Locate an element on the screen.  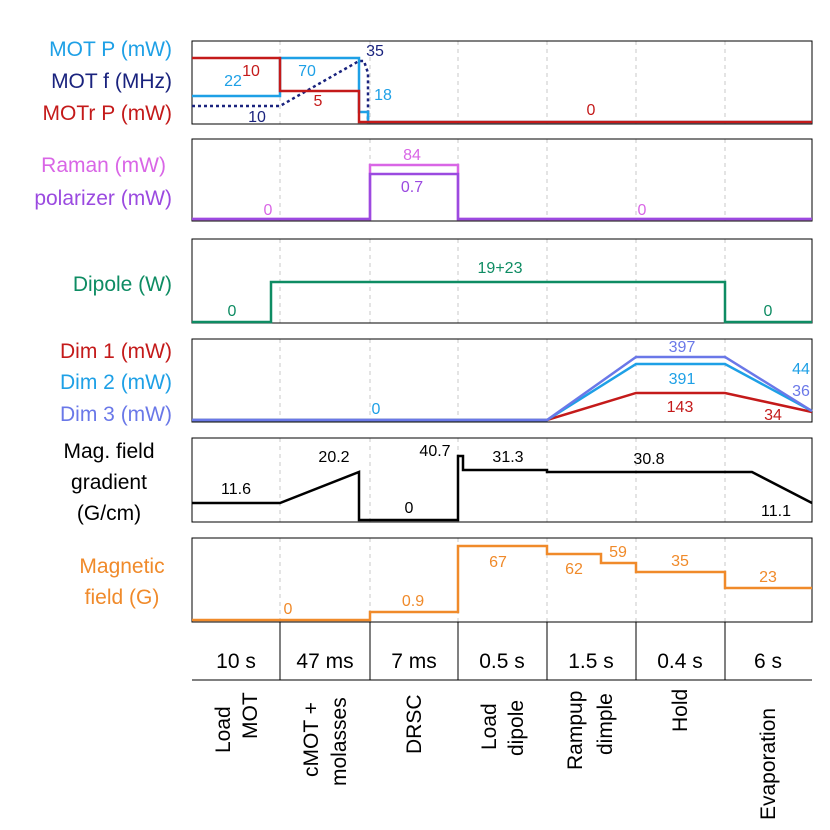
dipole-off-right-value: 0 is located at coordinates (768, 311).